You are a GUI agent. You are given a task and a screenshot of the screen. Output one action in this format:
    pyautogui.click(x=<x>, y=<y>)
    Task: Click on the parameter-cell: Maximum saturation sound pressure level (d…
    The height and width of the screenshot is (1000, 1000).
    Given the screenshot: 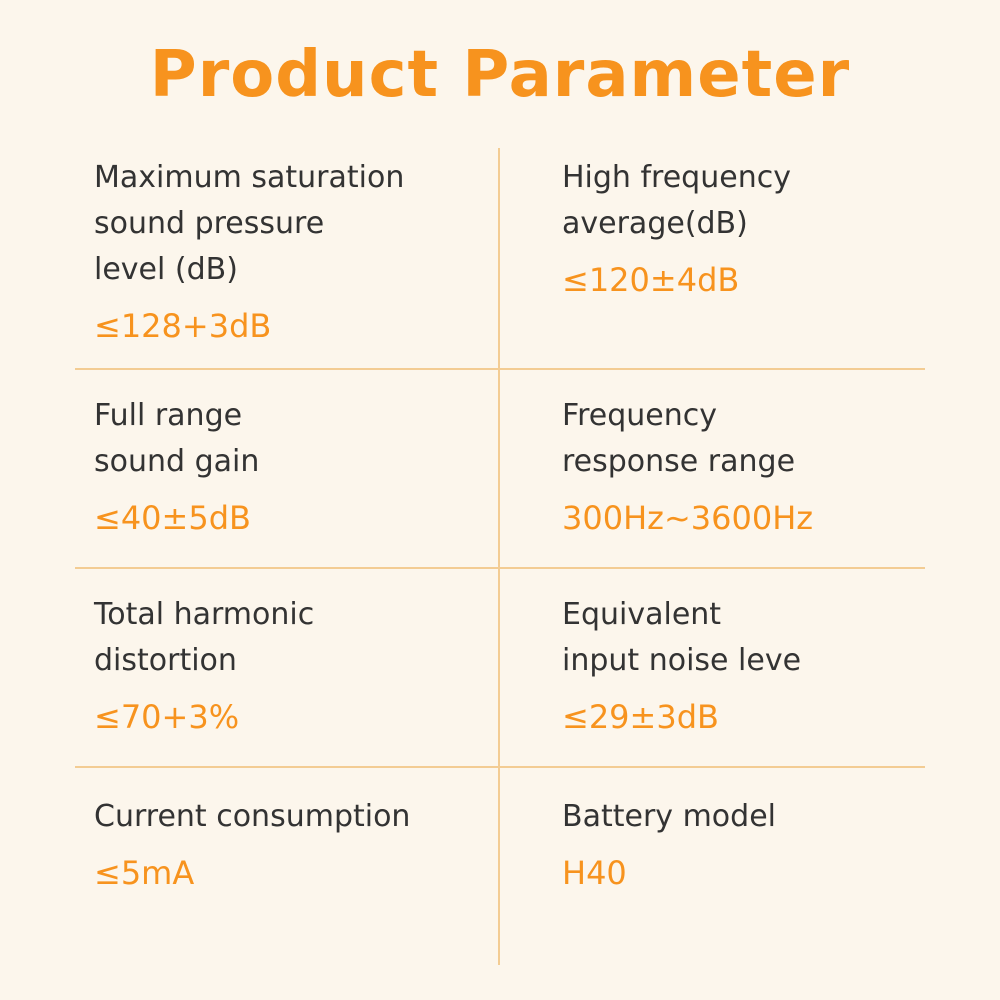 What is the action you would take?
    pyautogui.click(x=294, y=252)
    